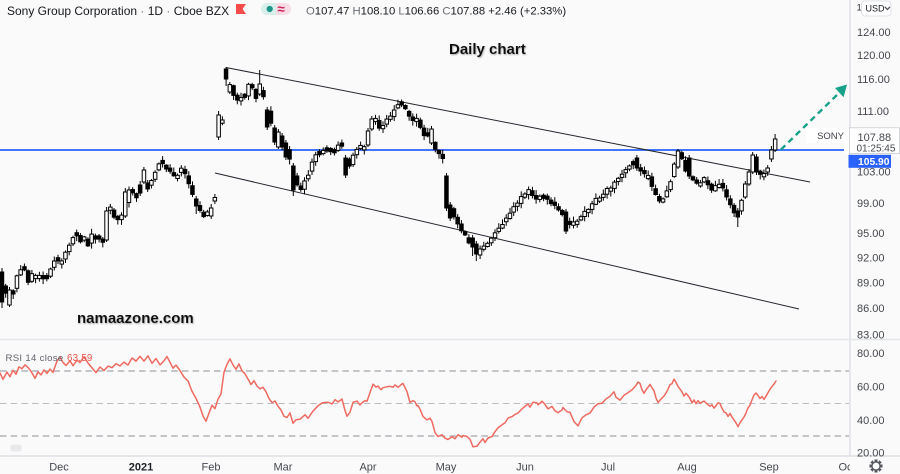 The image size is (900, 474). What do you see at coordinates (846, 468) in the screenshot?
I see `svg-text: Oct` at bounding box center [846, 468].